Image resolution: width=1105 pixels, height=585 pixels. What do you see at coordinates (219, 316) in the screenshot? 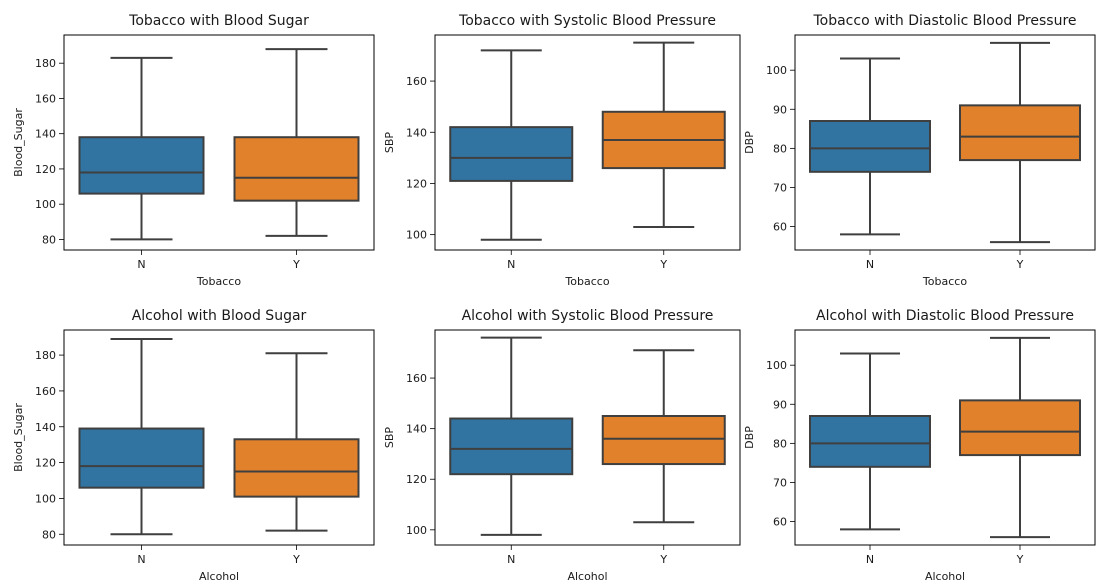
I see `chart-title: Alcohol with Blood Sugar` at bounding box center [219, 316].